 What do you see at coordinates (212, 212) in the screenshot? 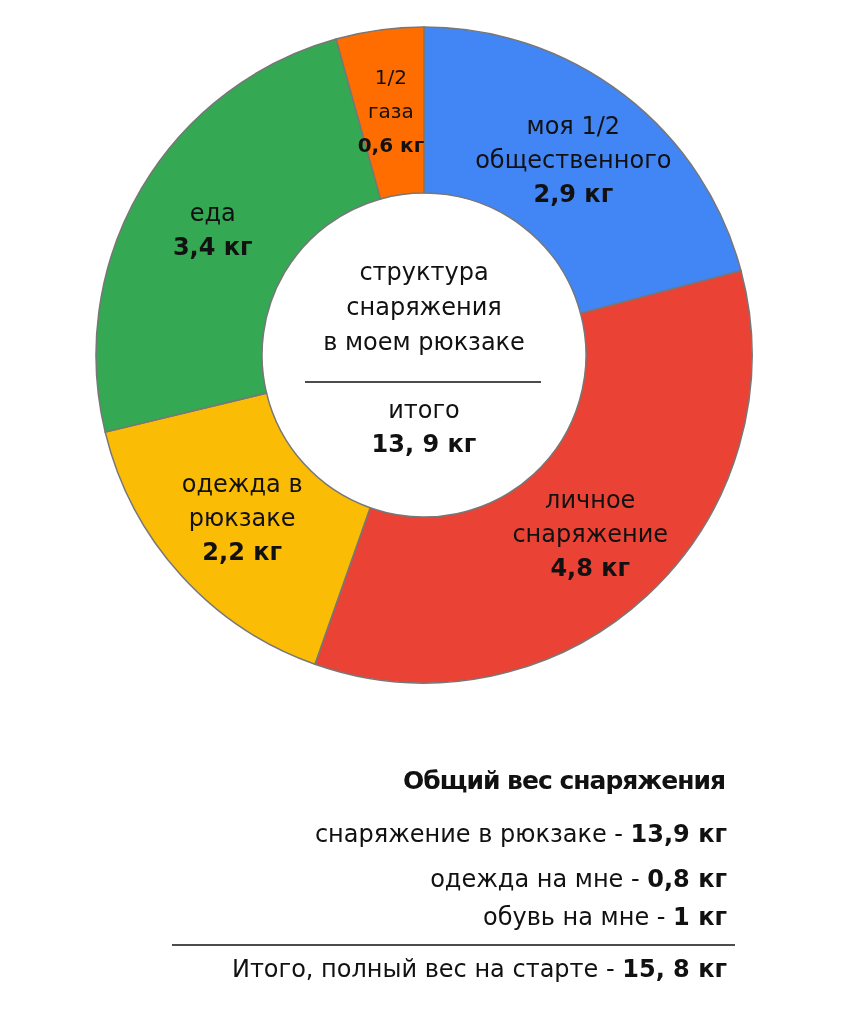
I see `slice-label: еда` at bounding box center [212, 212].